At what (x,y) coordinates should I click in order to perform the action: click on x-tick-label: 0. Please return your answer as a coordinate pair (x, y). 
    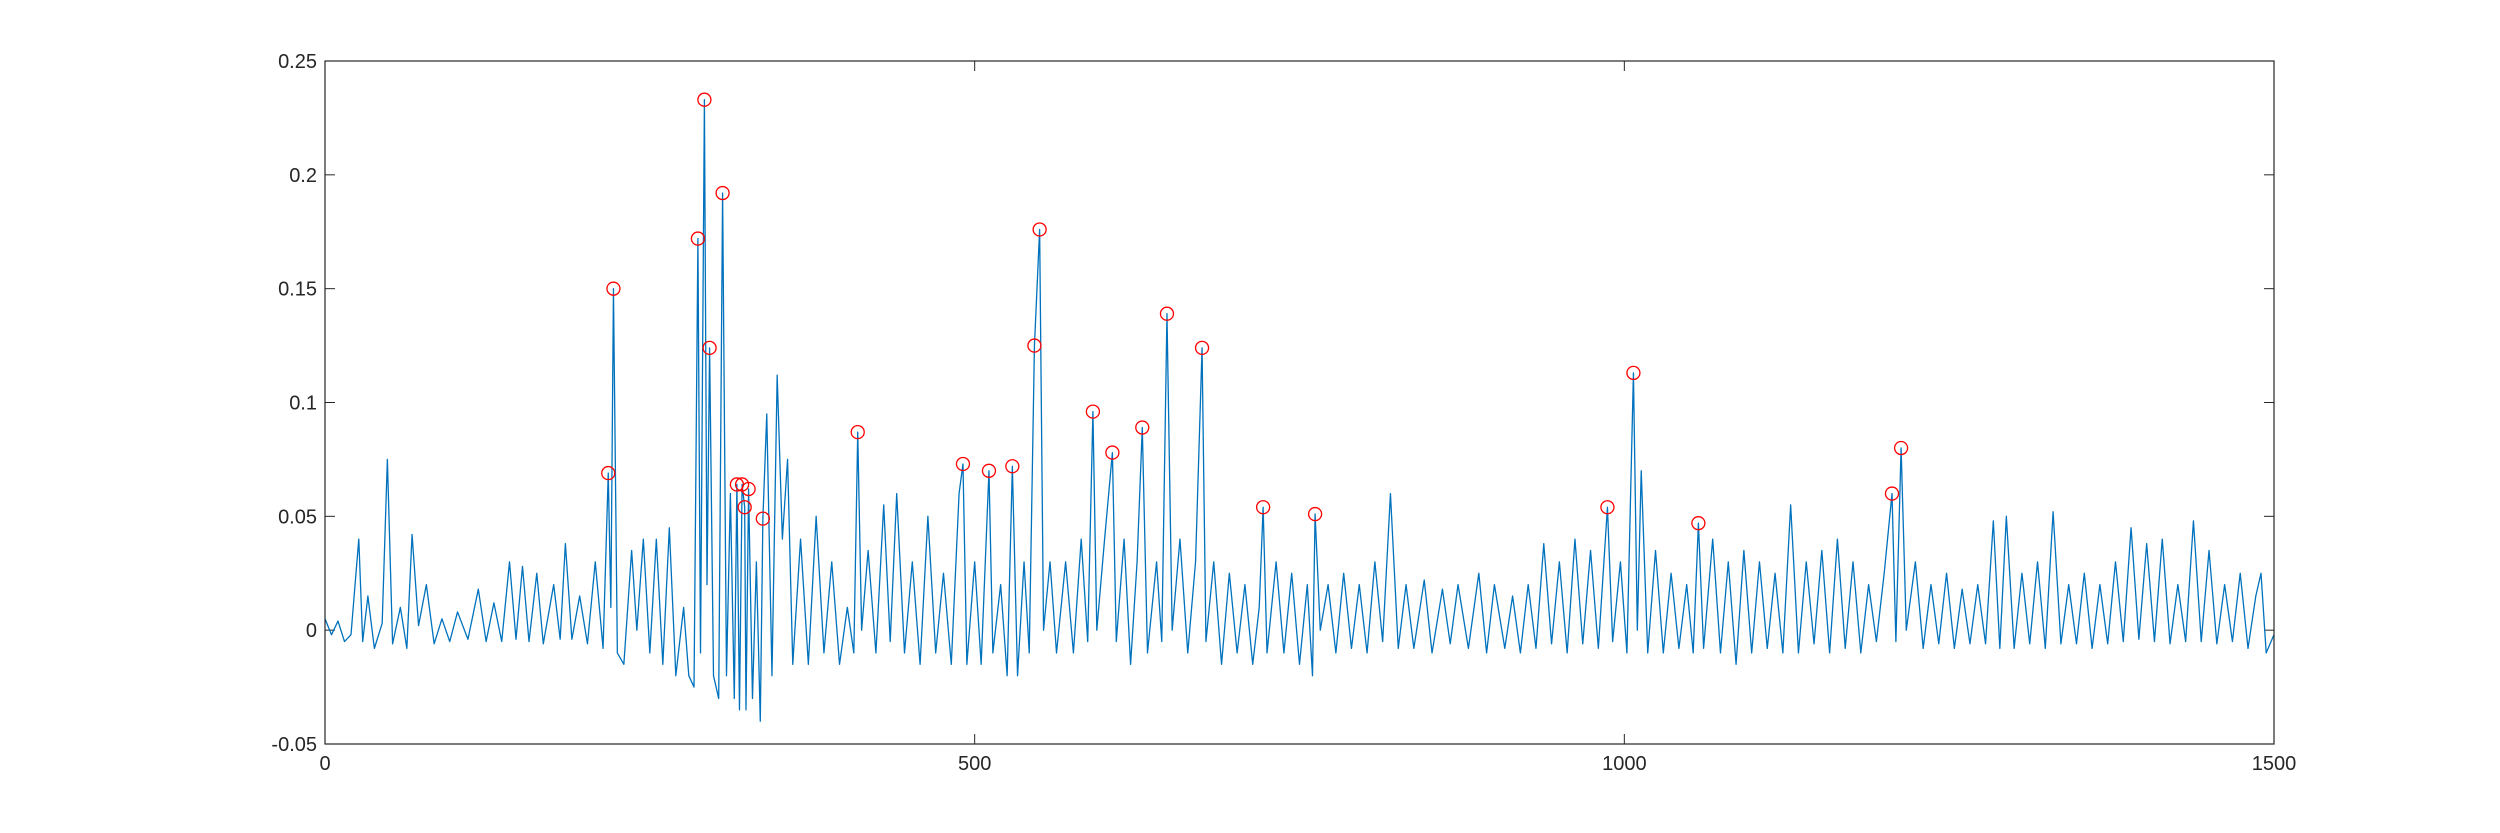
    Looking at the image, I should click on (324, 764).